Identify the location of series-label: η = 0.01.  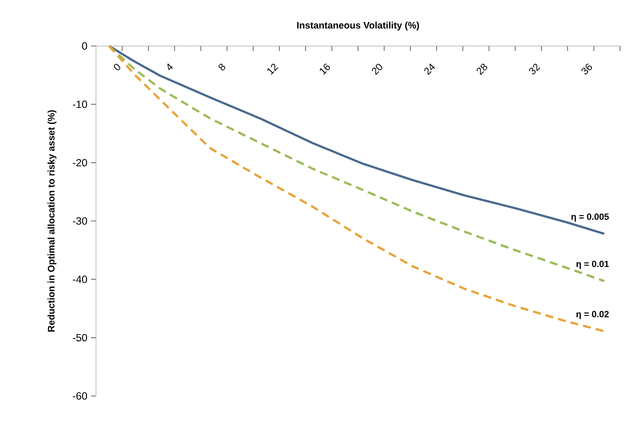
(592, 264).